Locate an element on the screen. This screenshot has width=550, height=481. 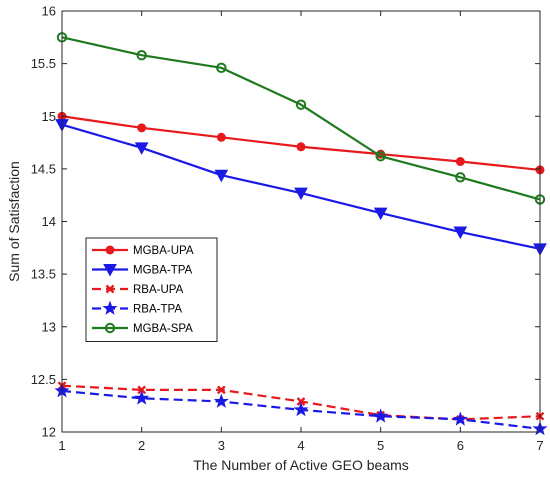
legend-label: RBA-TPA is located at coordinates (157, 310).